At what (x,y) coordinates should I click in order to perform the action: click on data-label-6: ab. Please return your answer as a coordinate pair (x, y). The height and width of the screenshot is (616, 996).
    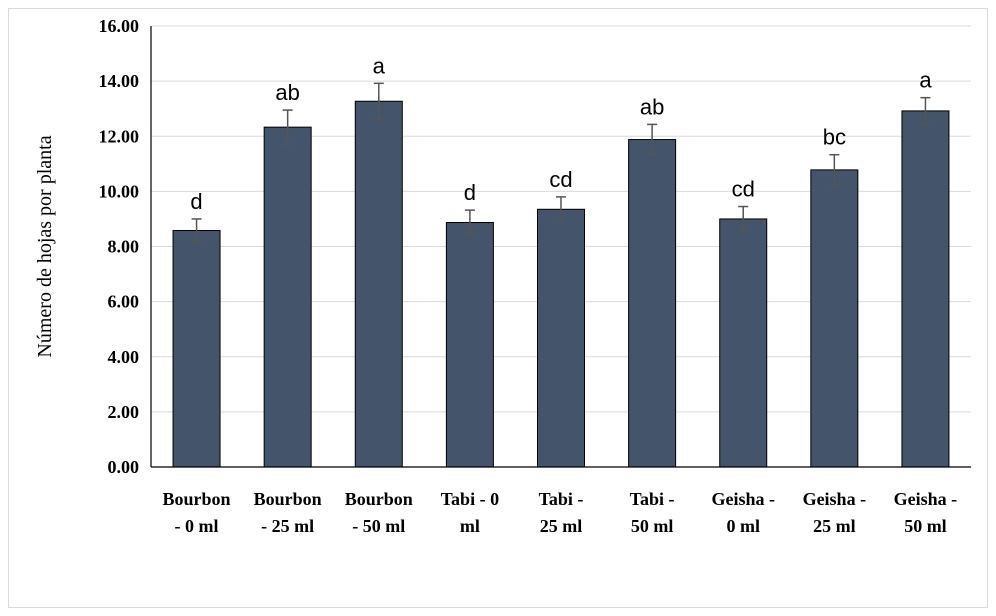
    Looking at the image, I should click on (652, 106).